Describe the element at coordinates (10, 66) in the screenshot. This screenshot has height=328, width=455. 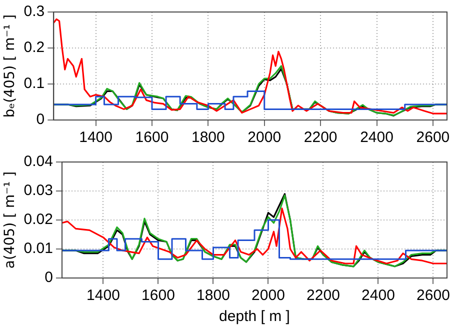
I see `y-axis-title: bₑ(405) [ m⁻¹ ]` at that location.